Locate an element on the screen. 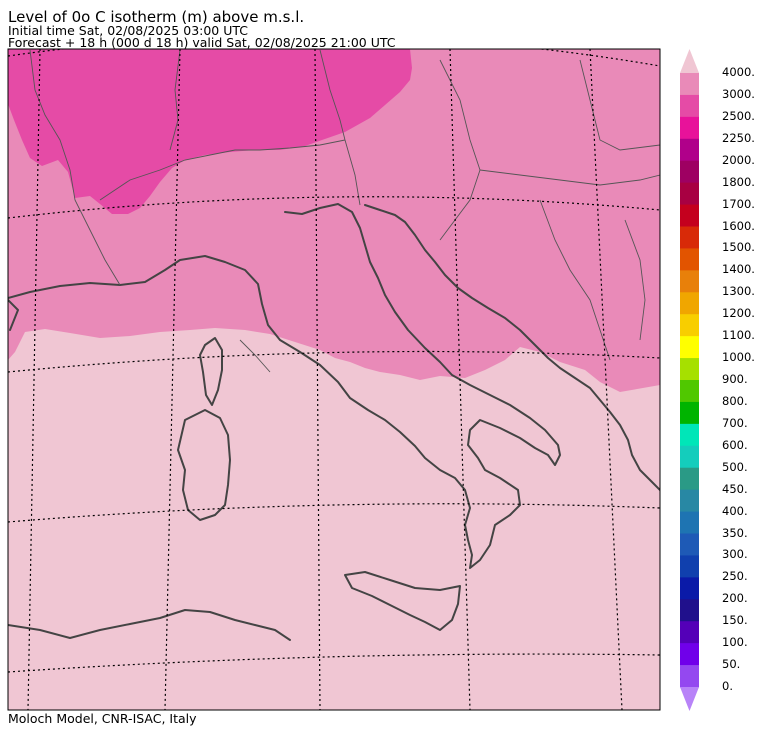 The width and height of the screenshot is (760, 731). legend-label: 3000. is located at coordinates (738, 93).